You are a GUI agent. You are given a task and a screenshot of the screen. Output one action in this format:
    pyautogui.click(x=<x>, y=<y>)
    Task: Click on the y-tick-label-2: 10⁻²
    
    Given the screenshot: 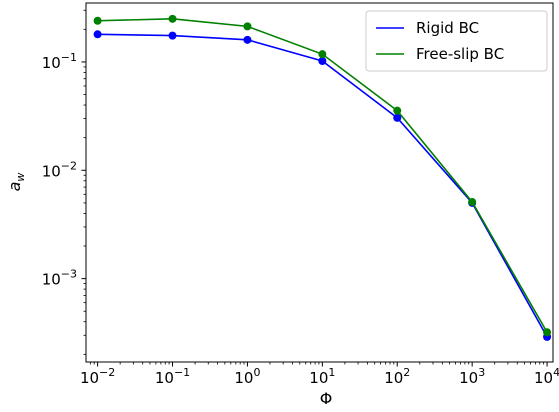 What is the action you would take?
    pyautogui.click(x=59, y=169)
    